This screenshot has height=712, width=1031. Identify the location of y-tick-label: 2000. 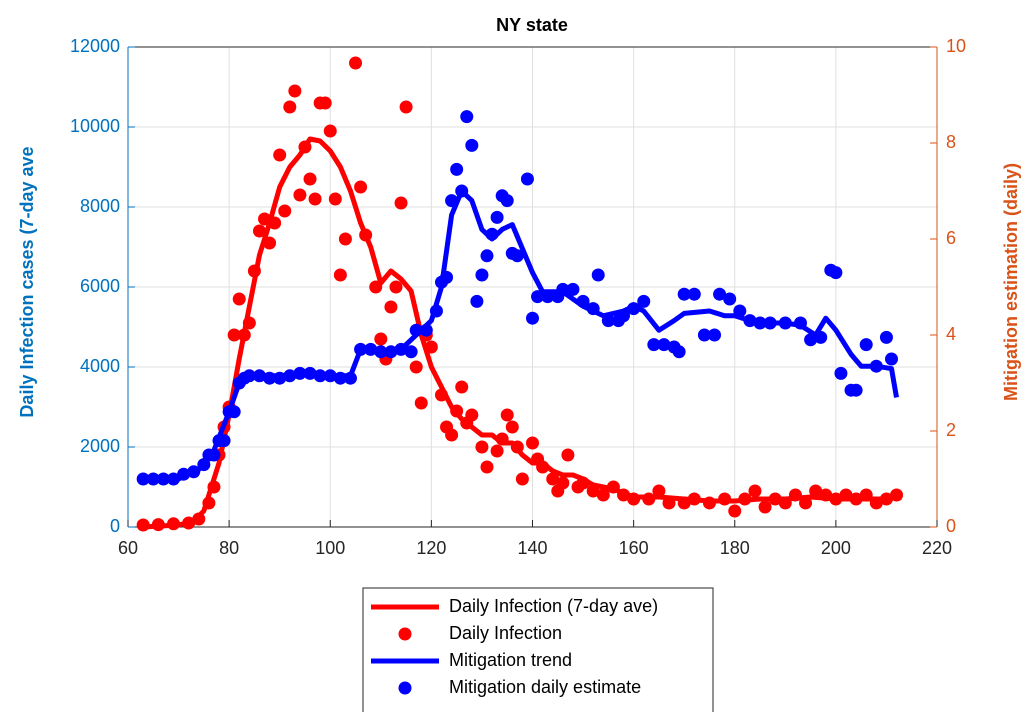
(100, 446).